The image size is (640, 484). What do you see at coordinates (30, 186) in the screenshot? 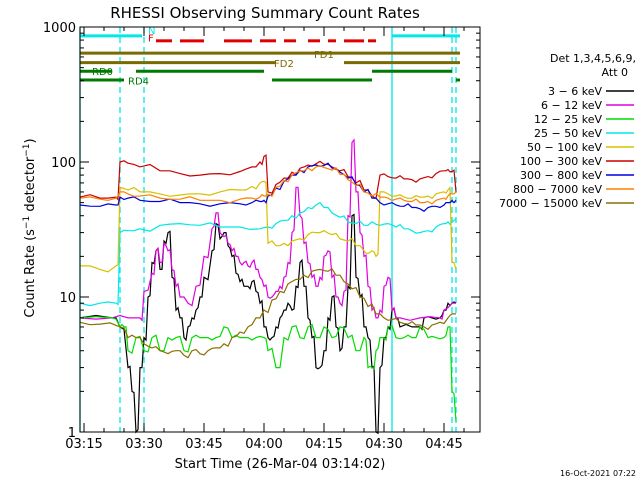
I see `y-axis-label-part2: detector` at bounding box center [30, 186].